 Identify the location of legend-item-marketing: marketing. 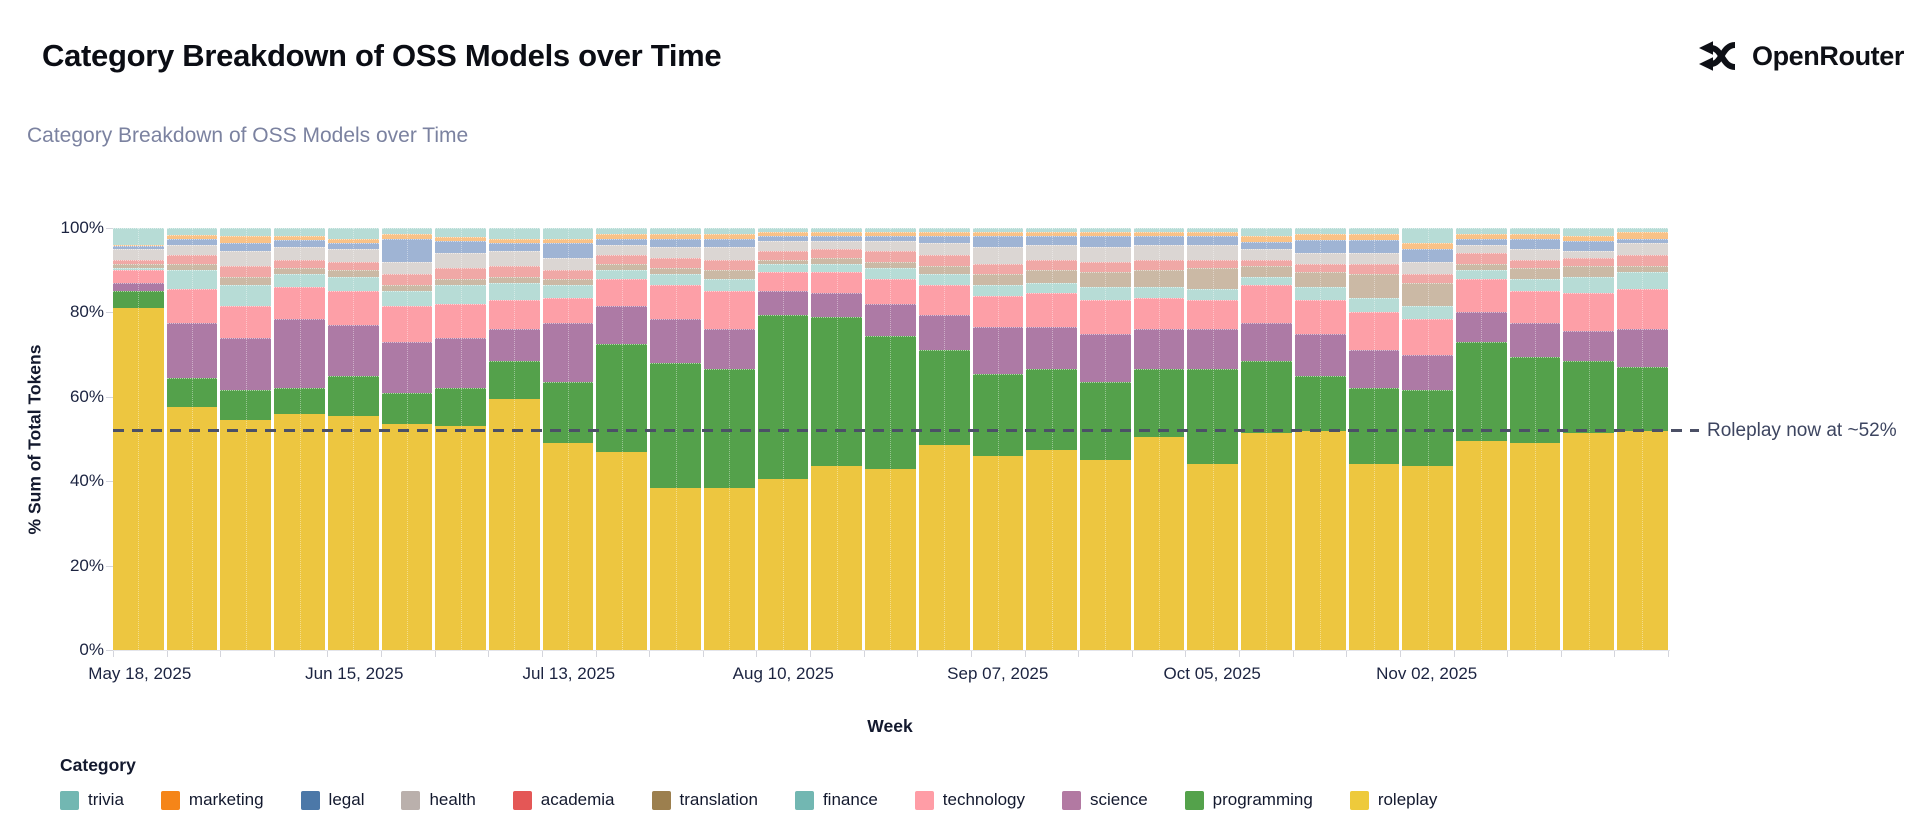
(212, 800).